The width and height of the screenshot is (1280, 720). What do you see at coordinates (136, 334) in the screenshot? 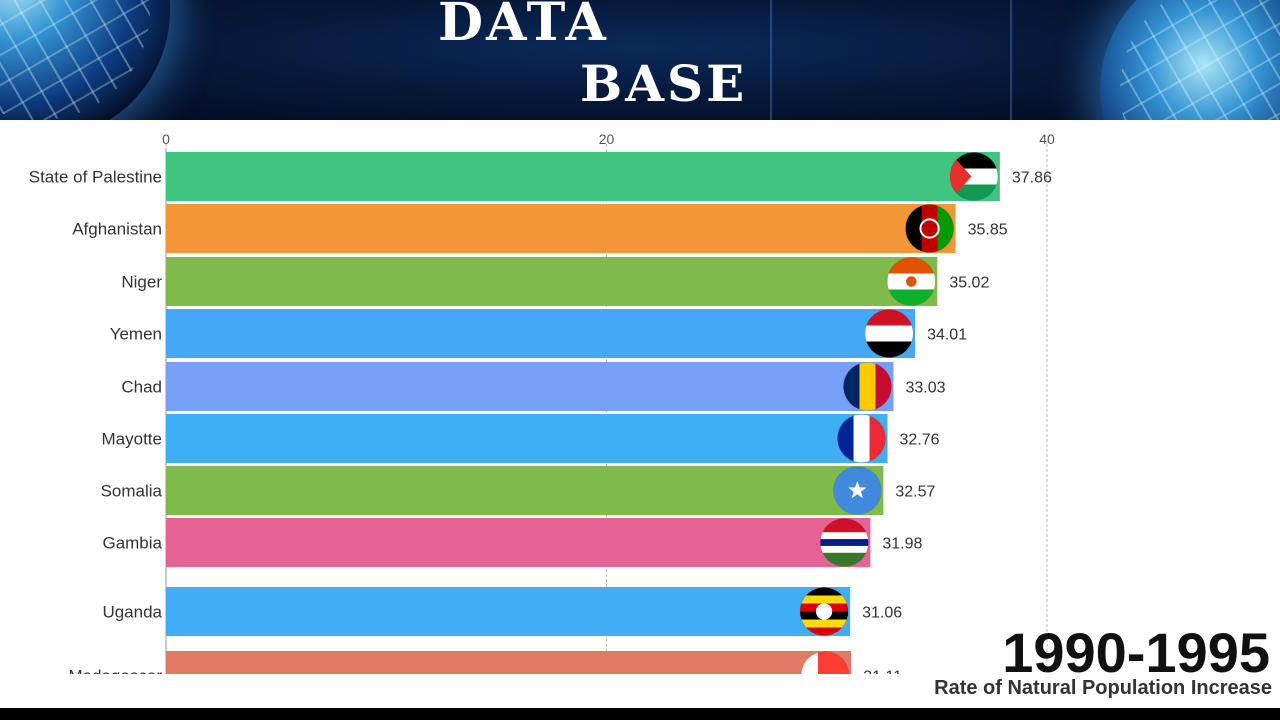
I see `category-label: Yemen` at bounding box center [136, 334].